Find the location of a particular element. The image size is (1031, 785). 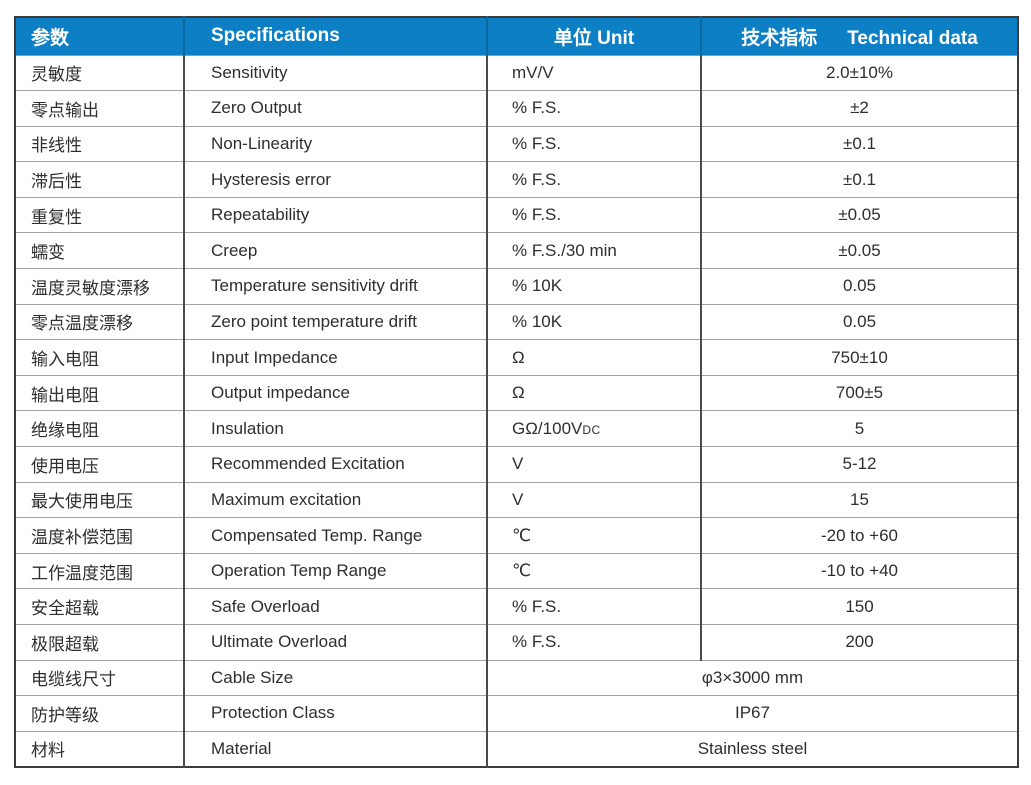

unit-cell: GΩ/100VDC is located at coordinates (593, 428).